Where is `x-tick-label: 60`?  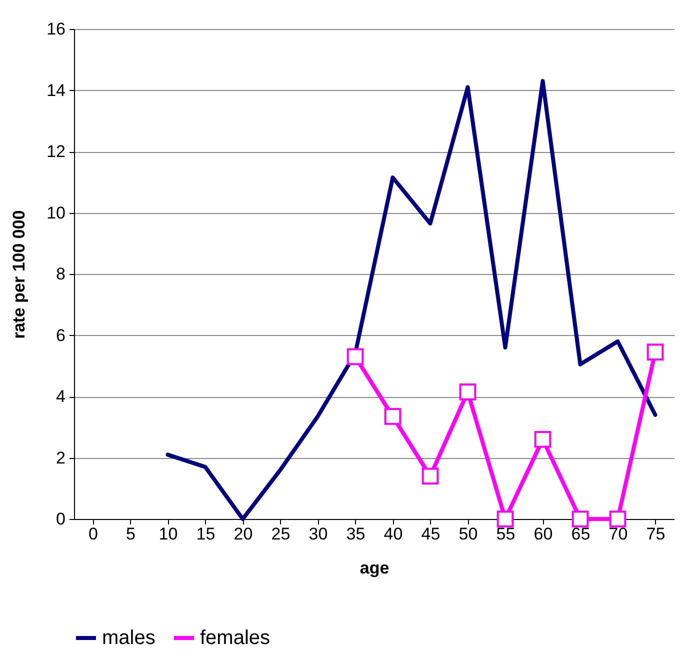 x-tick-label: 60 is located at coordinates (543, 534).